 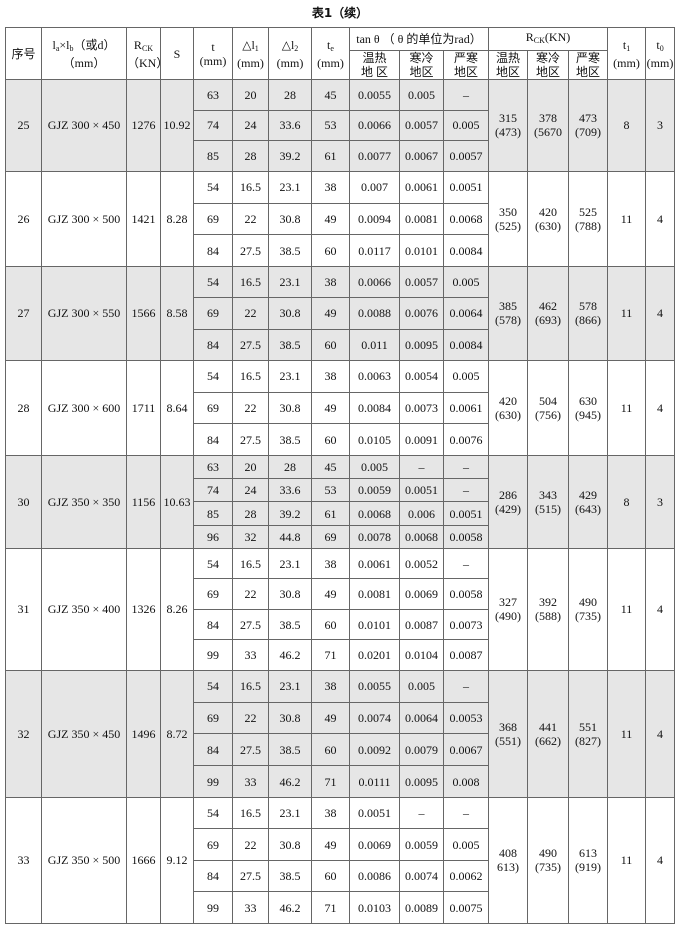 I want to click on cell-tan-cold: 0.0095, so click(x=421, y=344).